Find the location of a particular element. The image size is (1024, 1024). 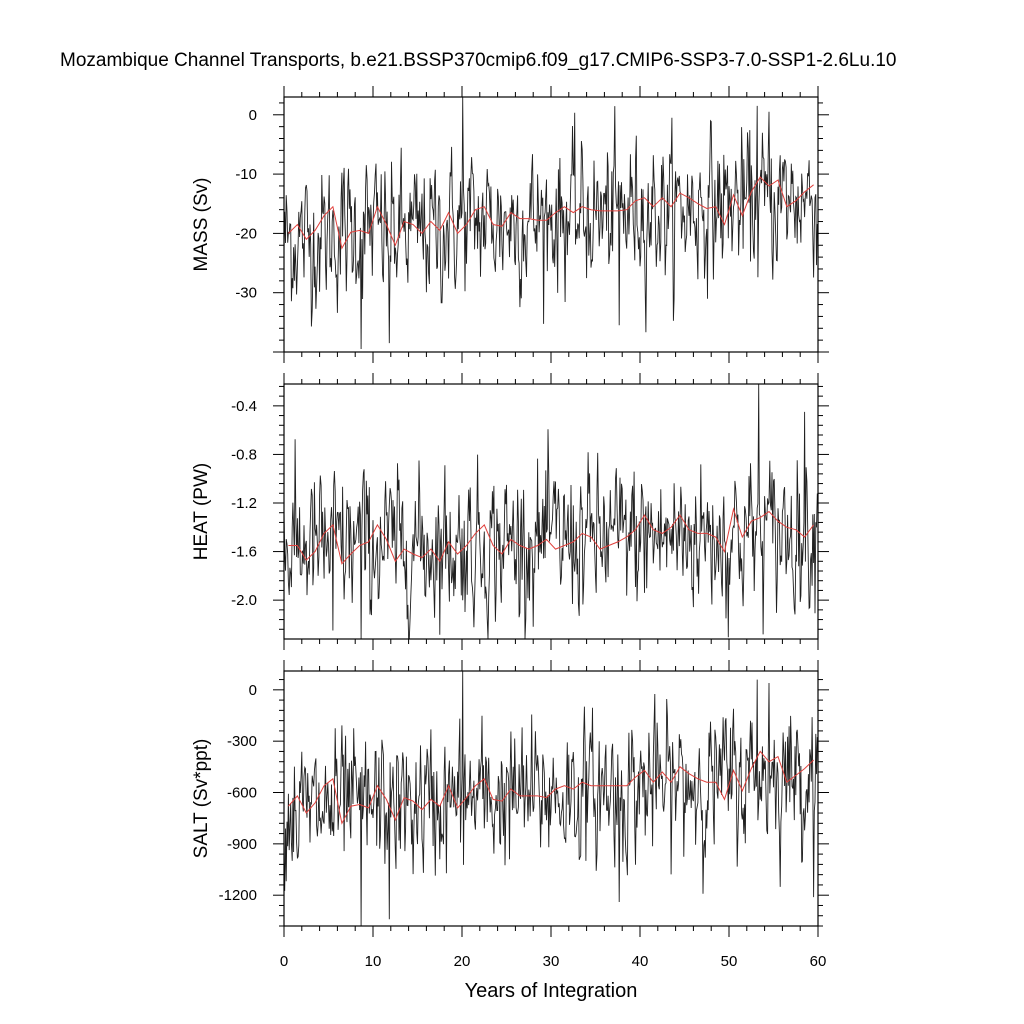

x-axis-label: Years of Integration is located at coordinates (551, 991).